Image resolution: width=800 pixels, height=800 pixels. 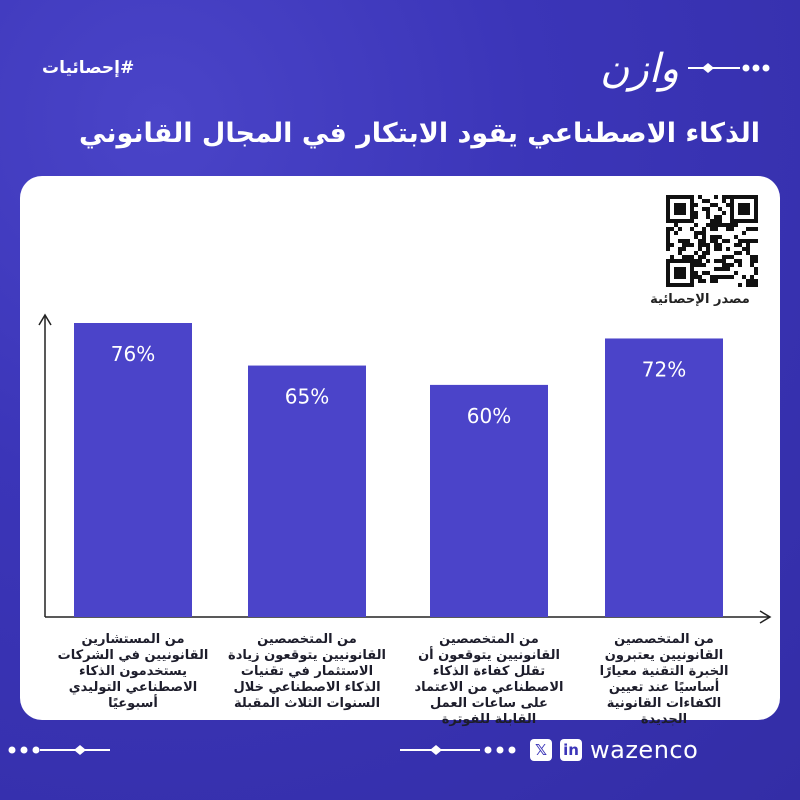 What do you see at coordinates (88, 68) in the screenshot?
I see `hashtag-label: #إحصائيات` at bounding box center [88, 68].